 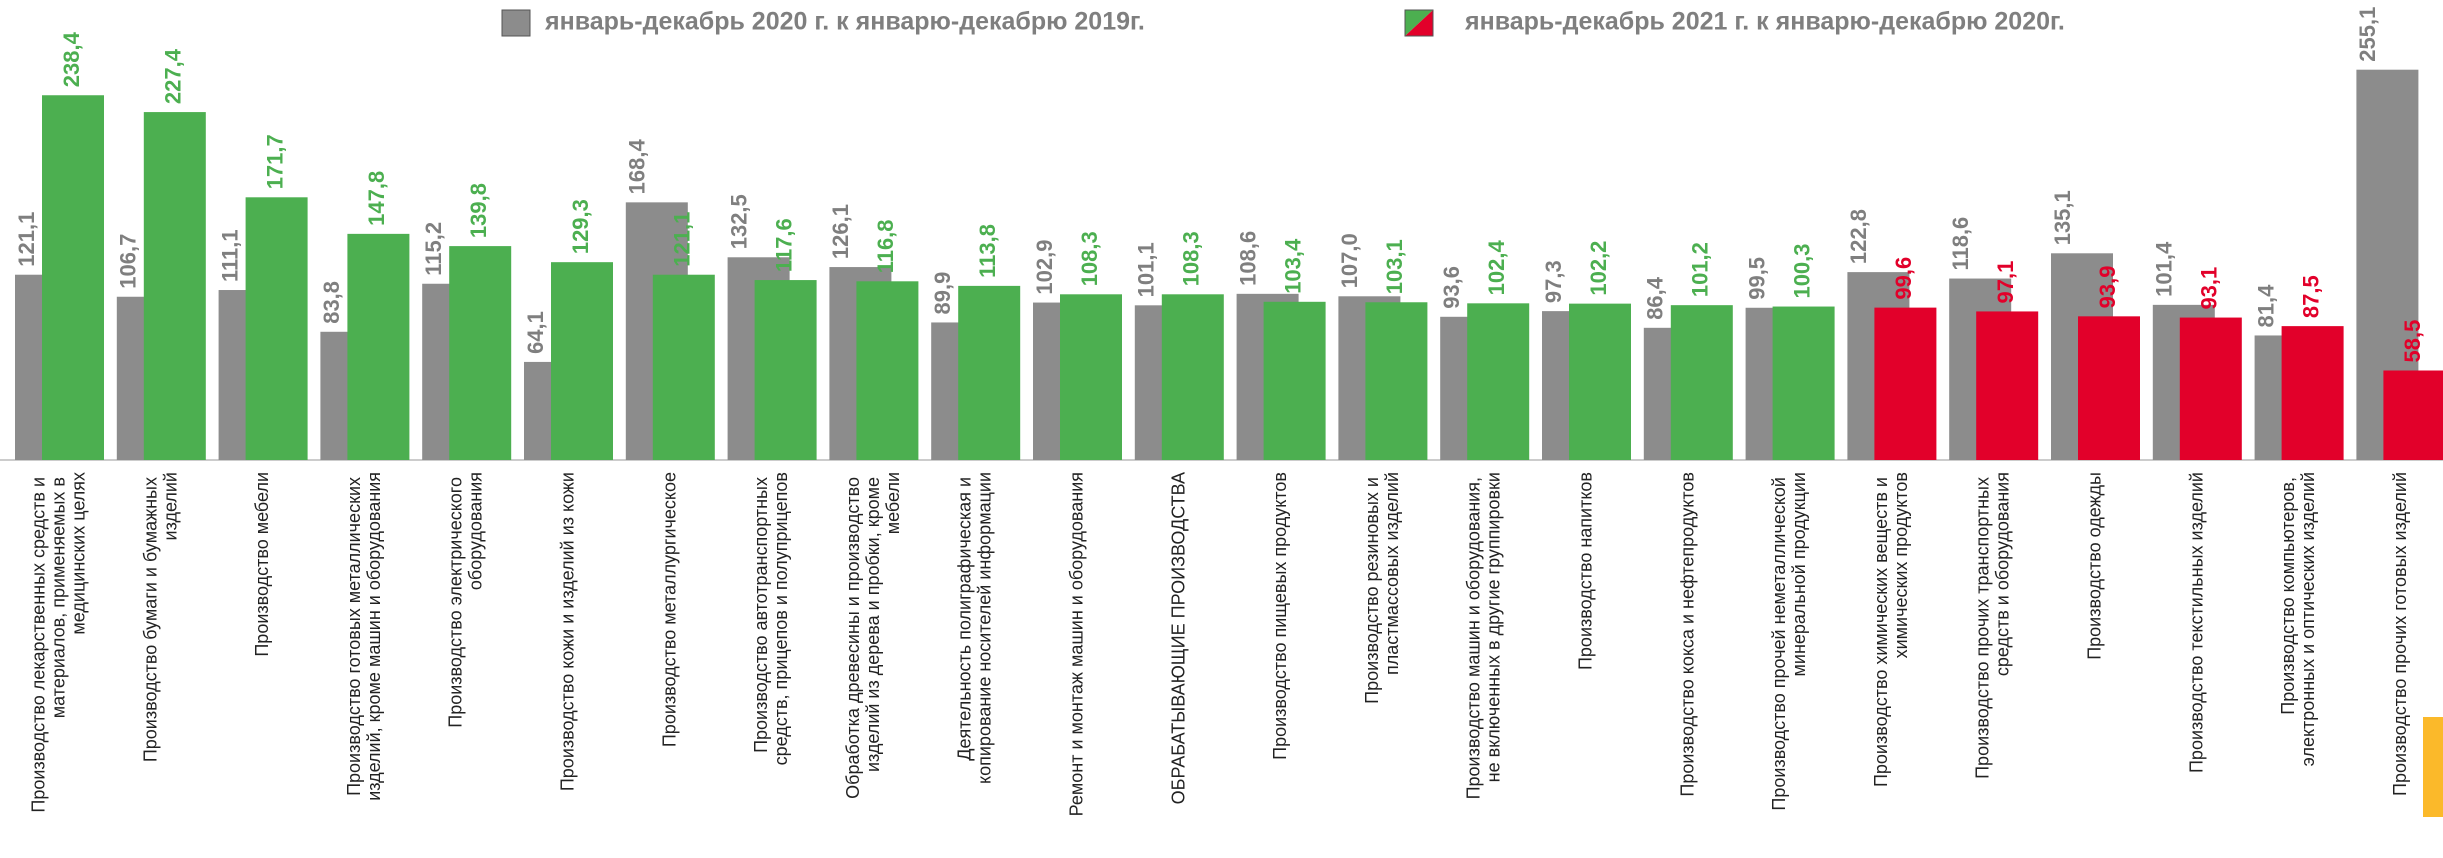 What do you see at coordinates (2400, 634) in the screenshot?
I see `category-label: Производство прочих готовых изделий` at bounding box center [2400, 634].